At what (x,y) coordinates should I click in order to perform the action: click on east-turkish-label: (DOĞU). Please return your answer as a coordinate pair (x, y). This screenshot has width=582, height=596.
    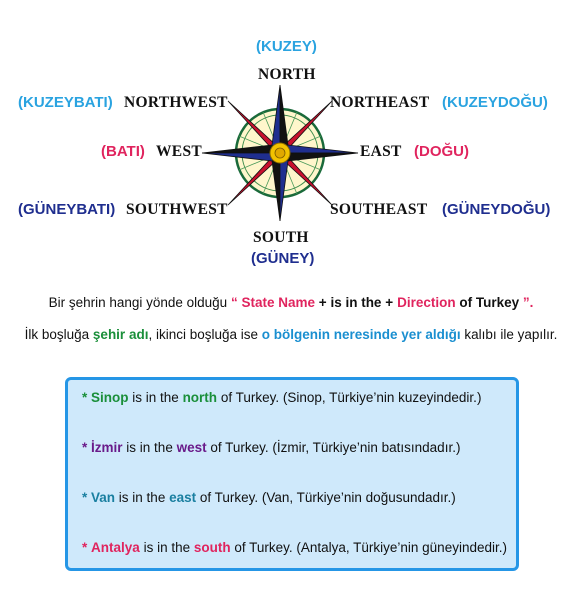
    Looking at the image, I should click on (441, 151).